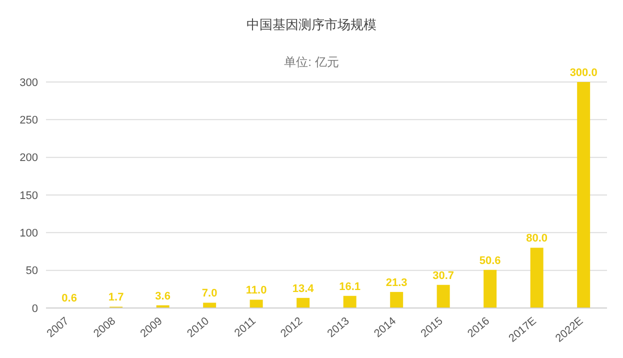 This screenshot has width=623, height=358. What do you see at coordinates (69, 298) in the screenshot?
I see `data-label: 0.6` at bounding box center [69, 298].